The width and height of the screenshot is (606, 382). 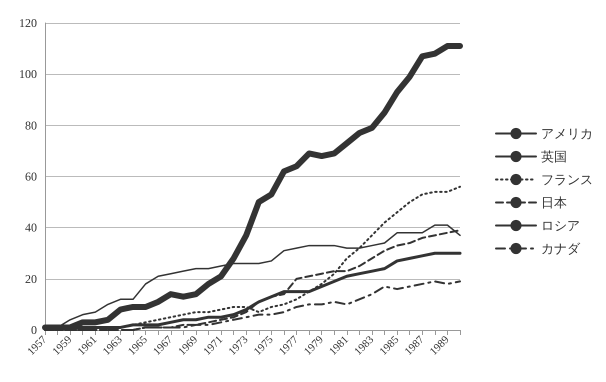 I want to click on legend-label: 英国, so click(x=554, y=156).